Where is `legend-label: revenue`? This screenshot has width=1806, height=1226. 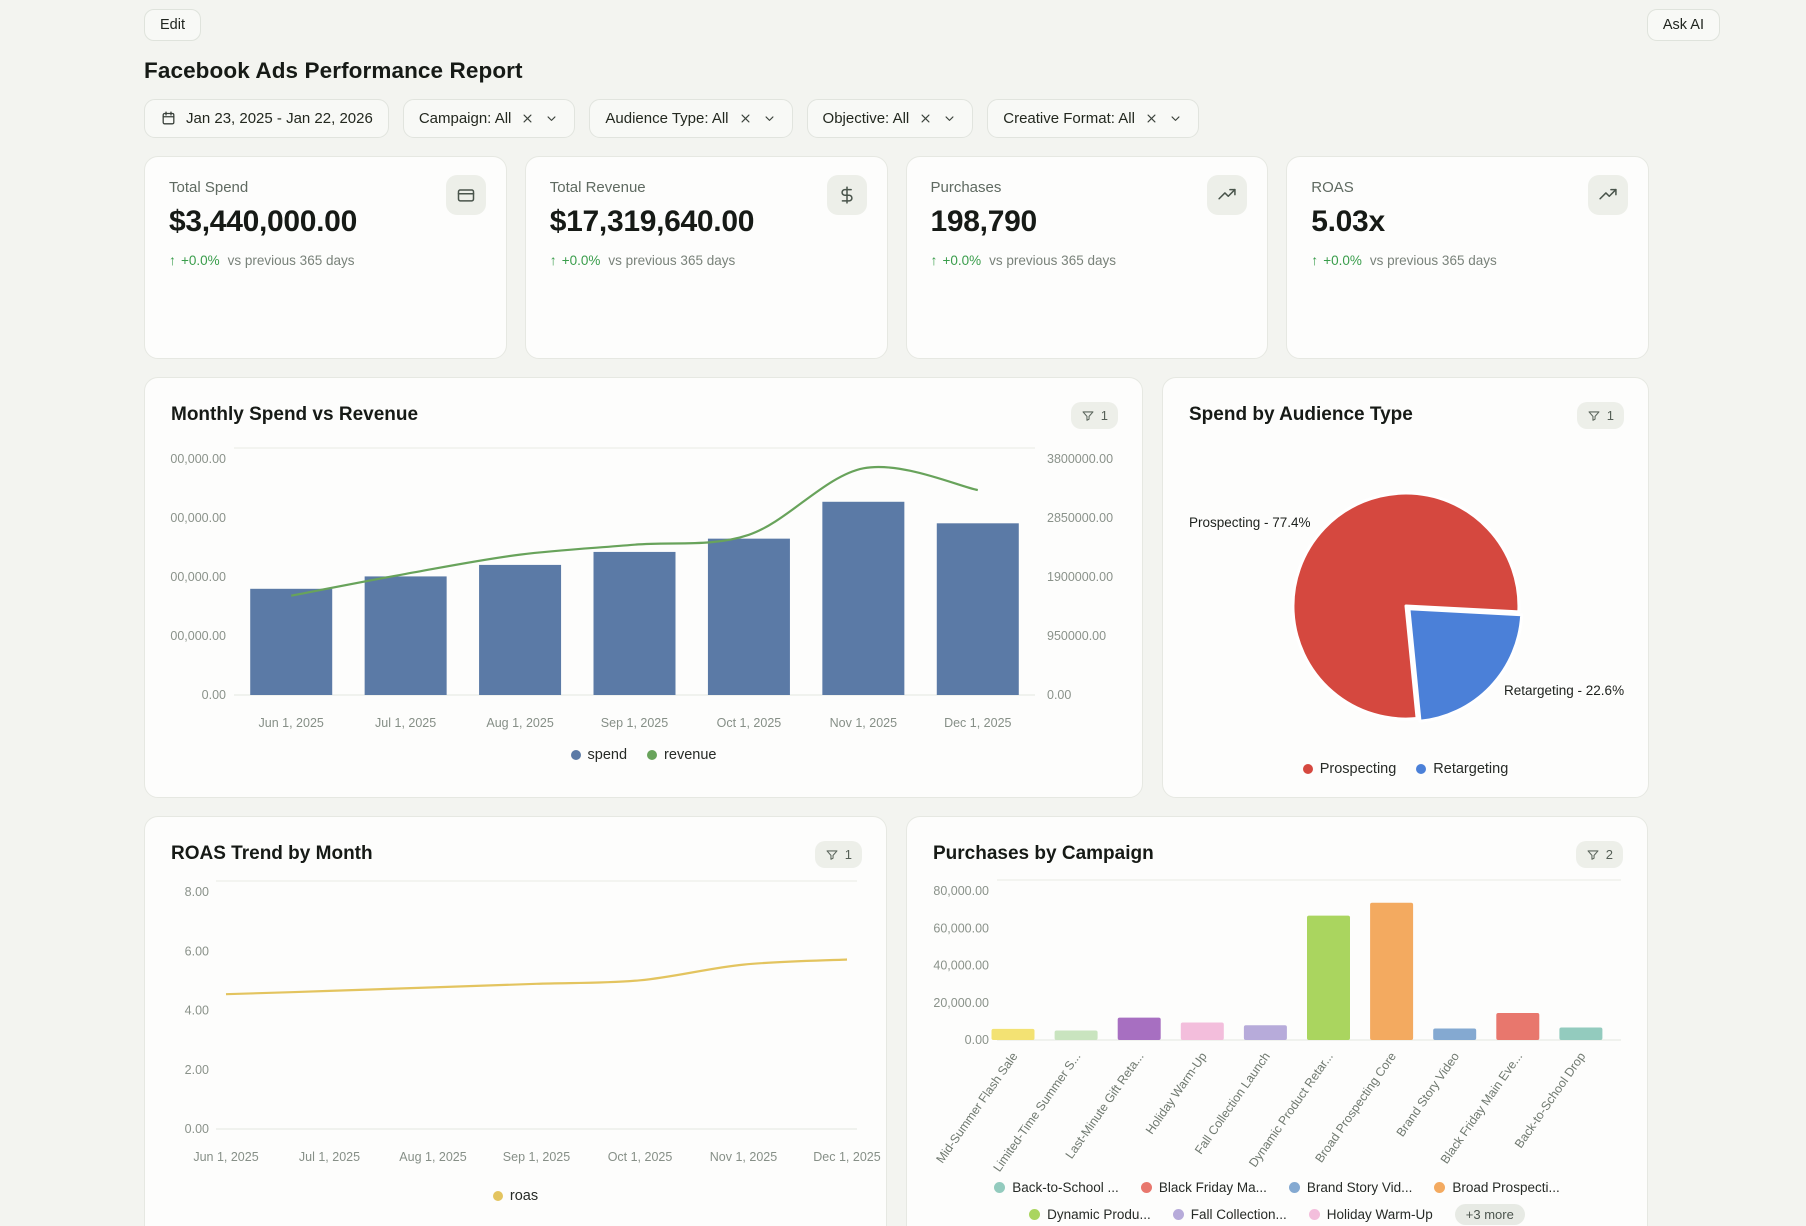 legend-label: revenue is located at coordinates (690, 755).